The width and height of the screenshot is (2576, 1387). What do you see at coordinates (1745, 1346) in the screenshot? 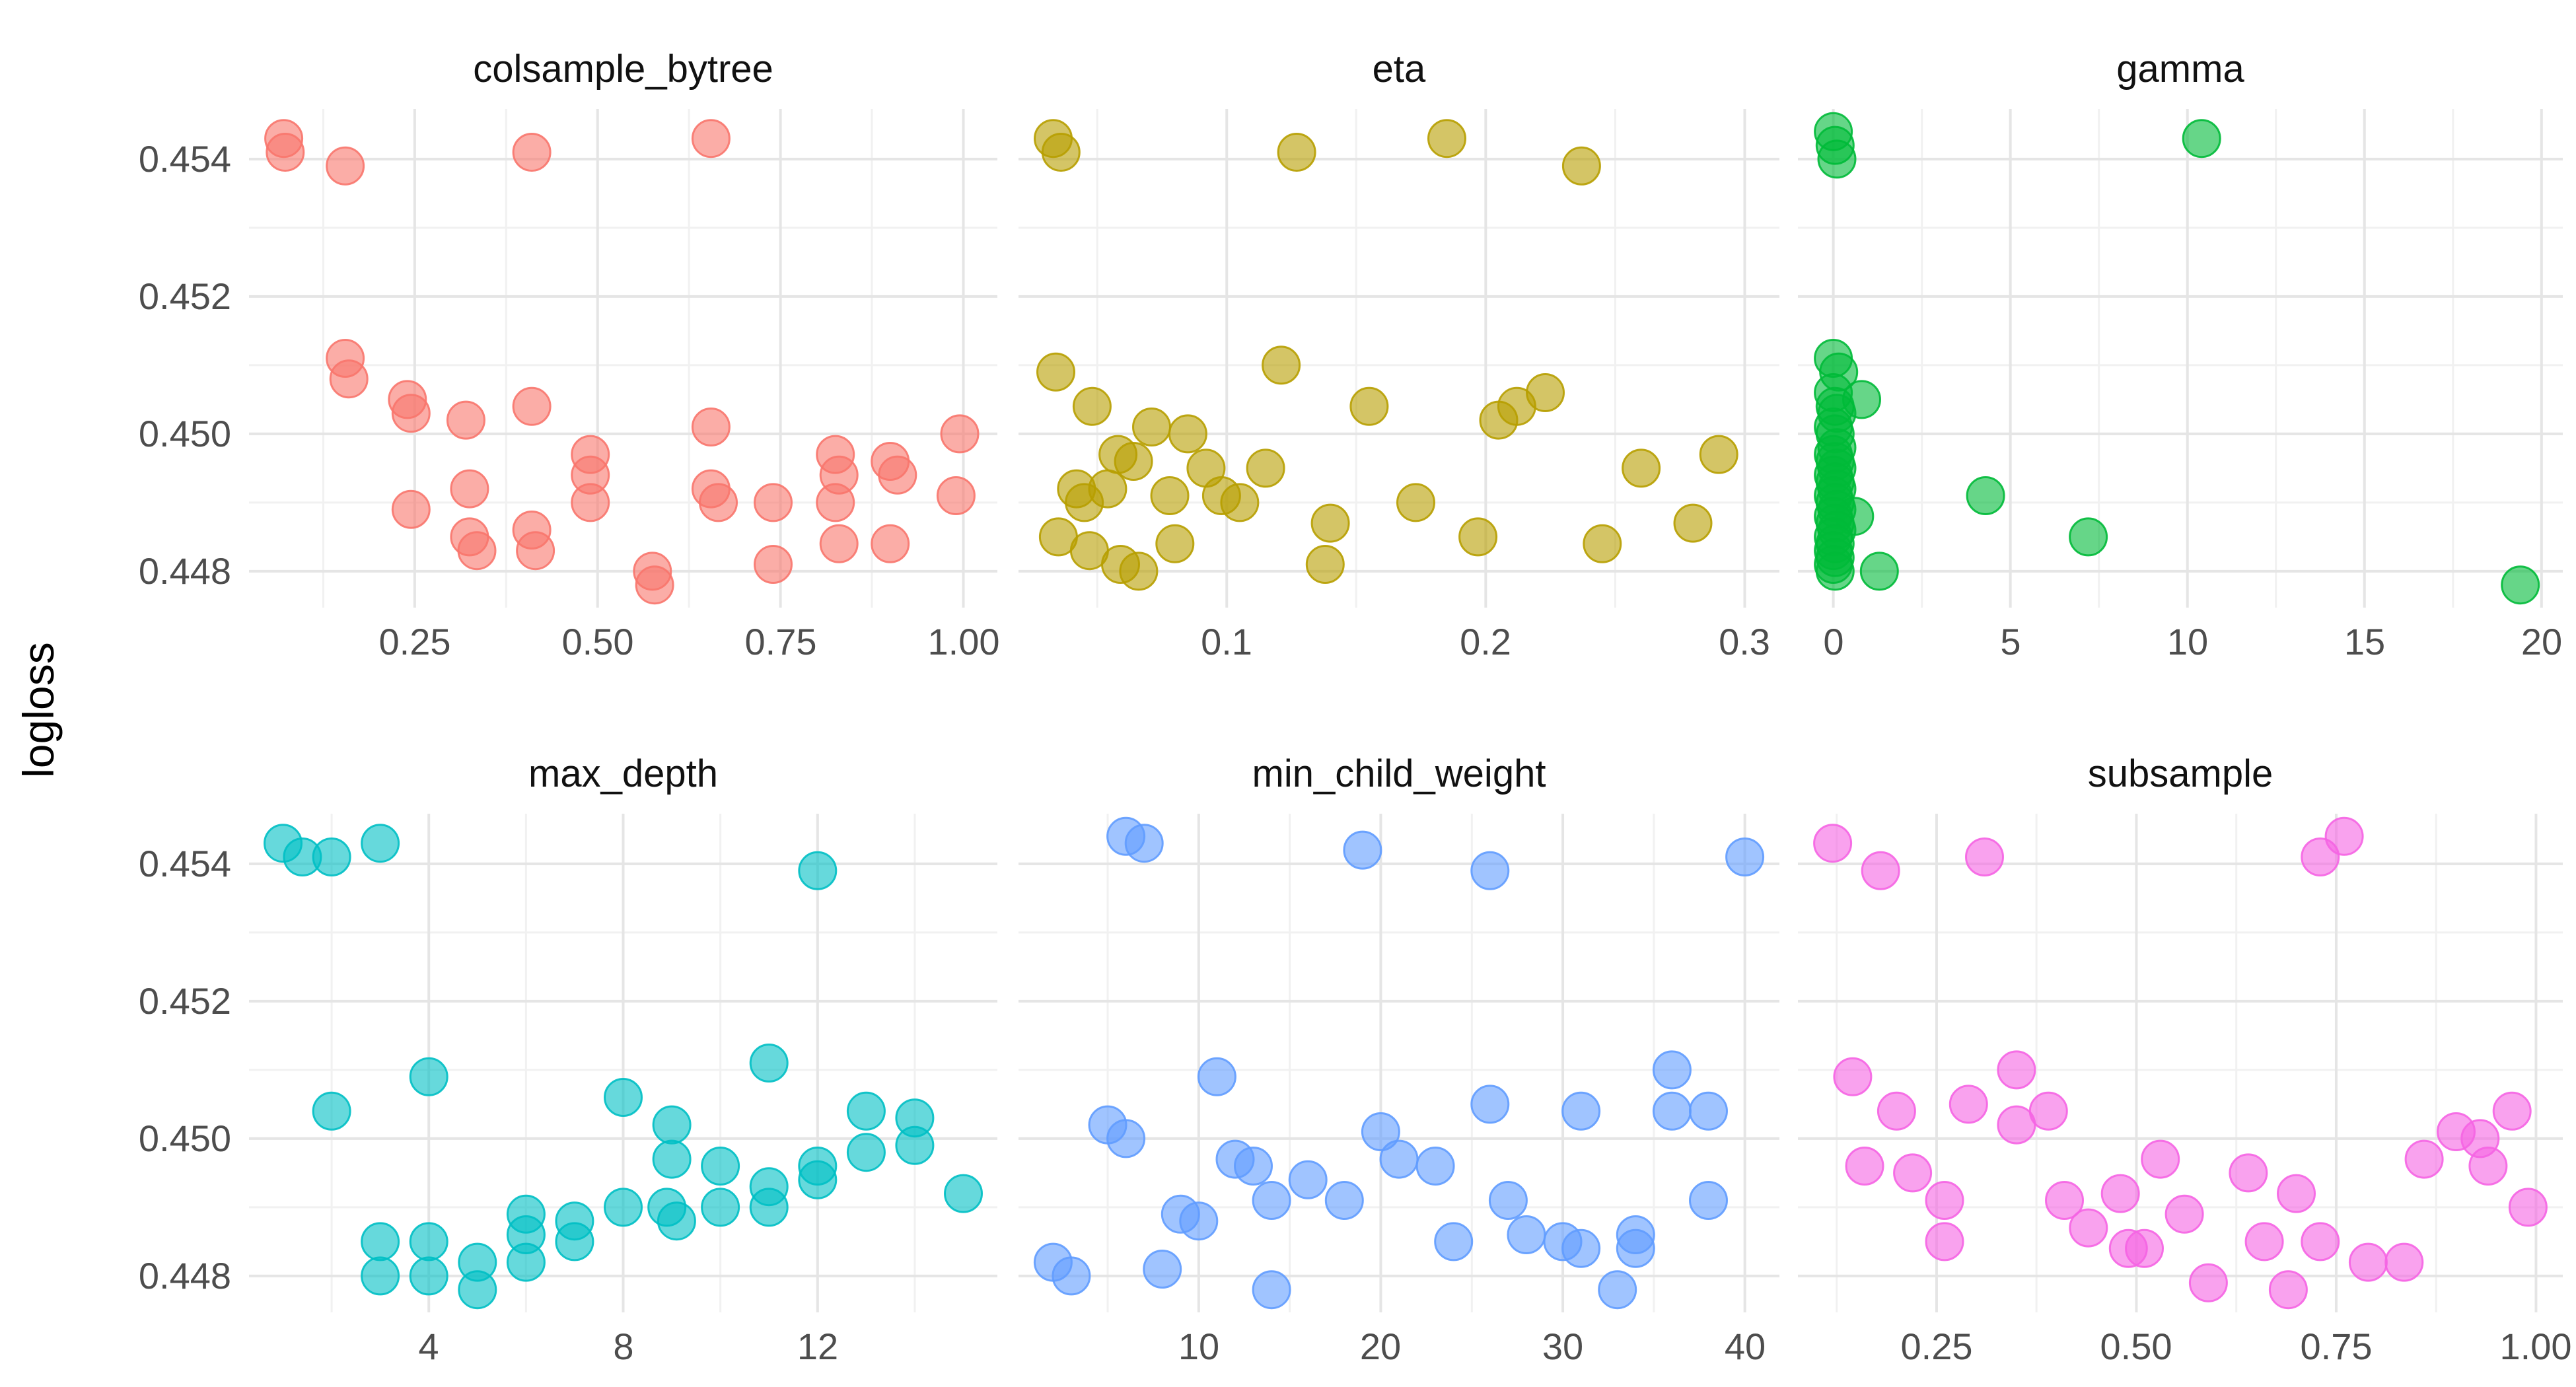
I see `x-tick-label: 40` at bounding box center [1745, 1346].